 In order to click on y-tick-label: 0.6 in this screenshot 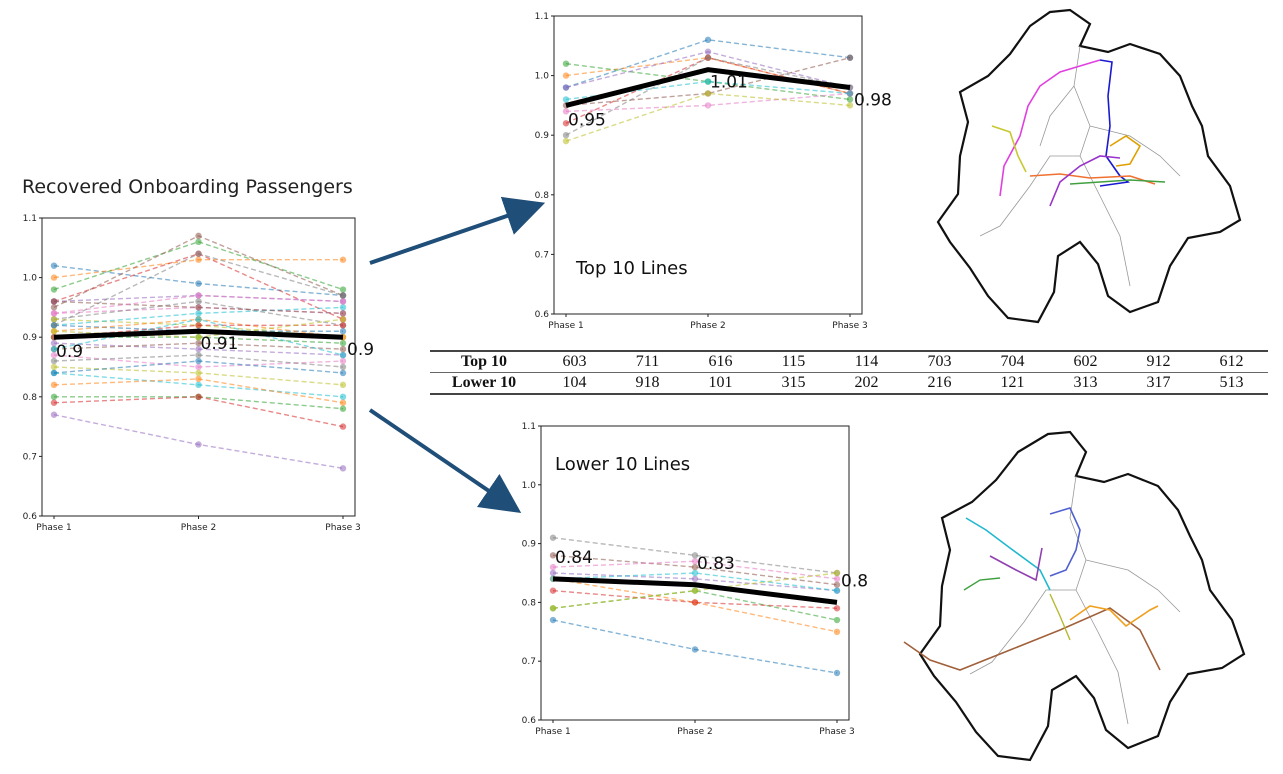, I will do `click(542, 315)`.